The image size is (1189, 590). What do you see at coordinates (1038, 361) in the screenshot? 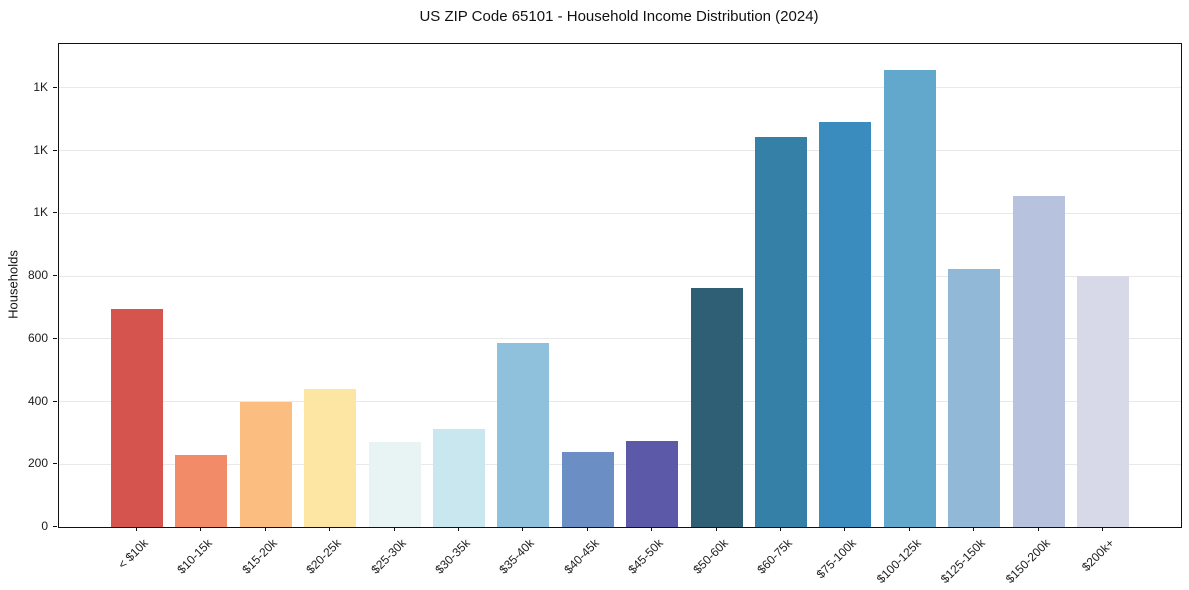
I see `bar-150-200k` at bounding box center [1038, 361].